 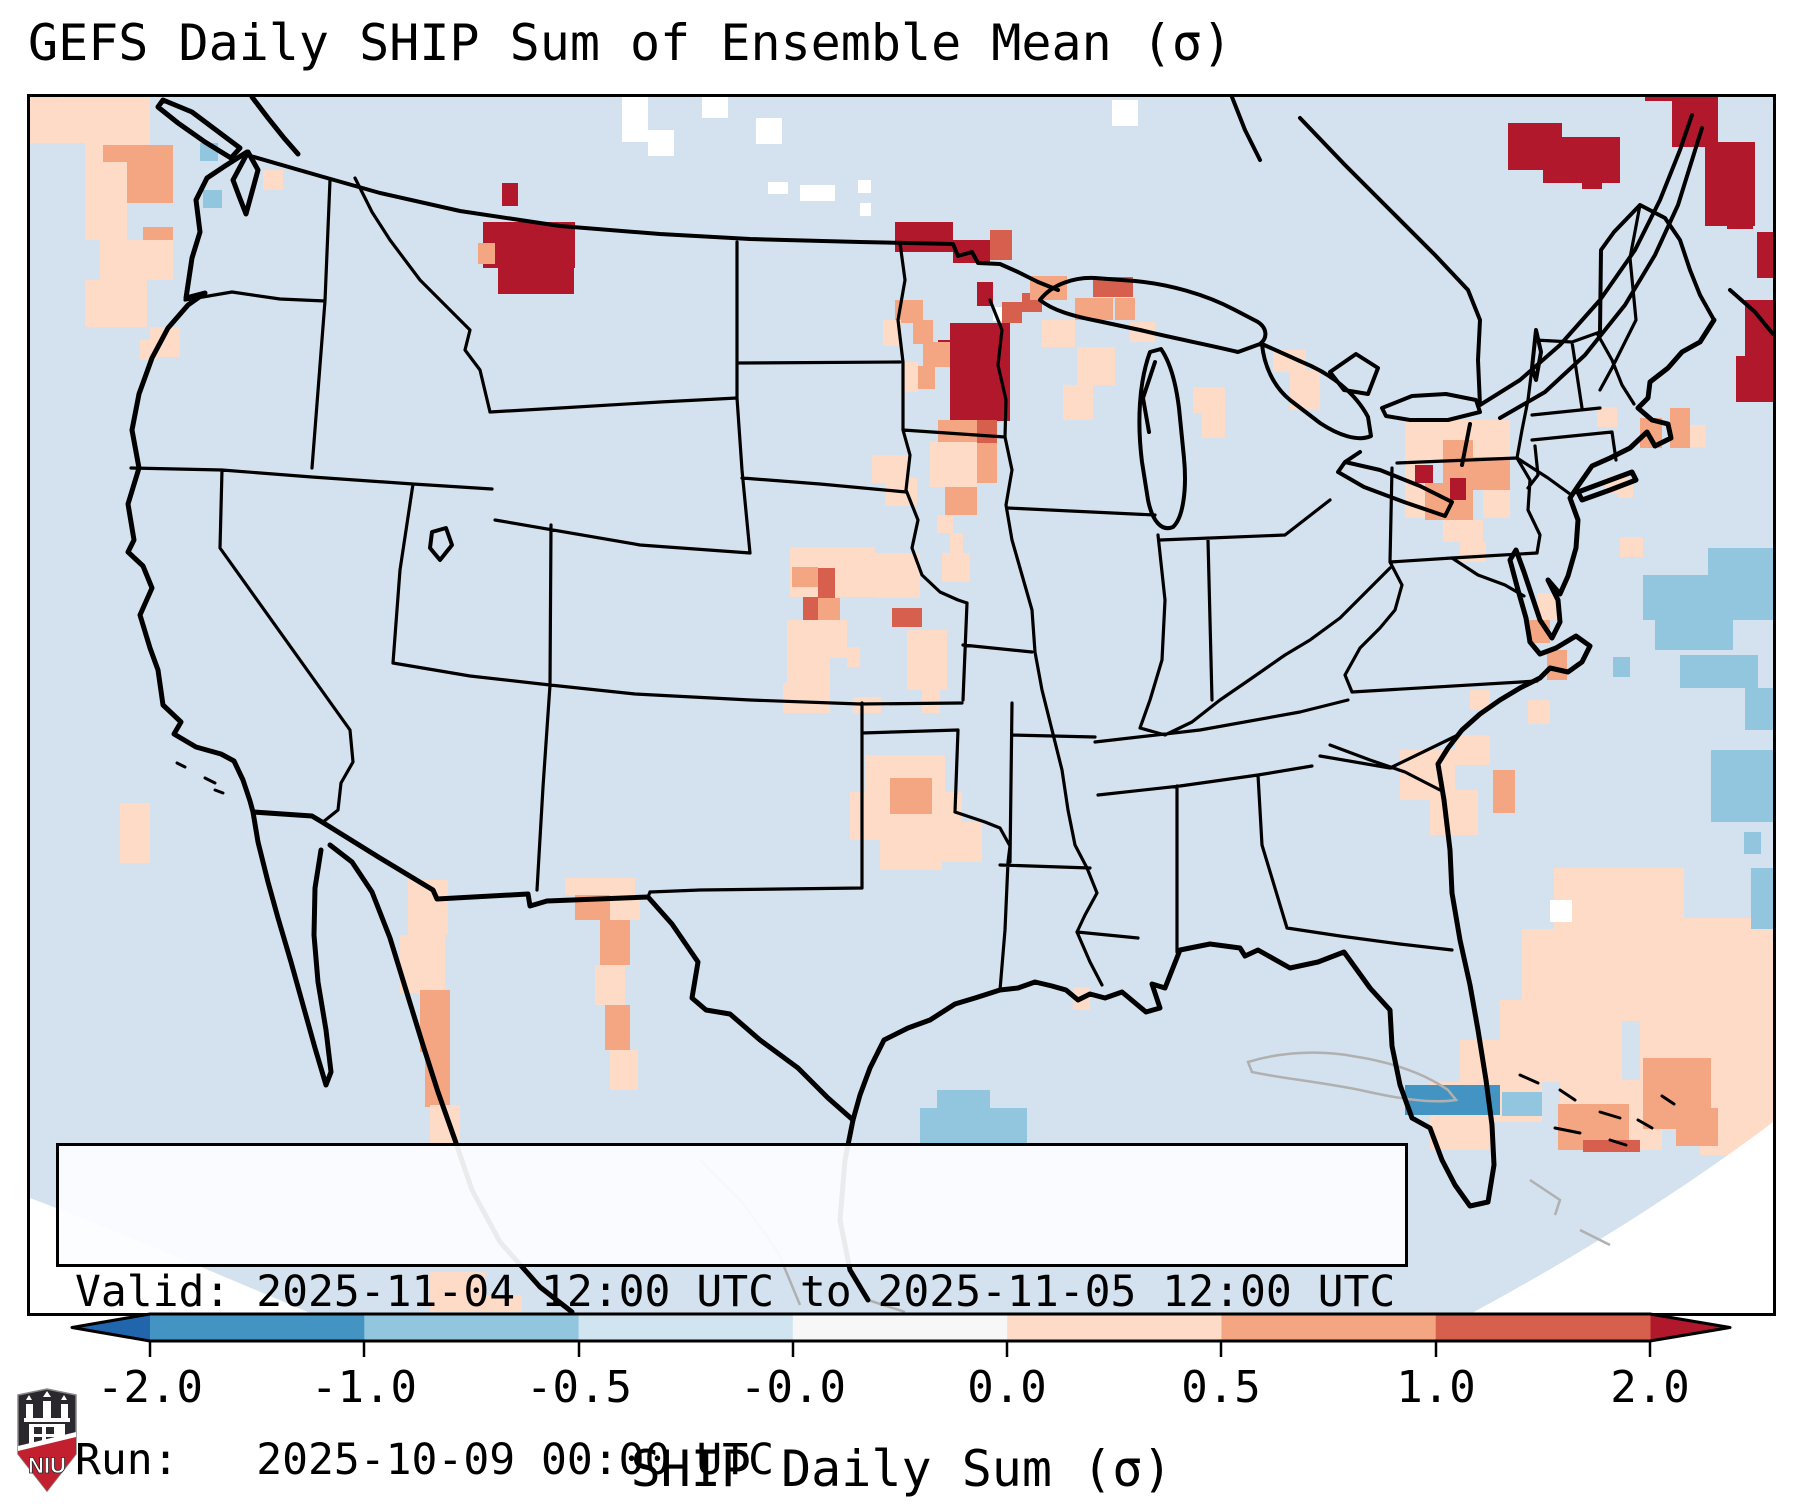 I want to click on run-time-line: Run: 2025-10-09 00:00 UTC, so click(x=424, y=1460).